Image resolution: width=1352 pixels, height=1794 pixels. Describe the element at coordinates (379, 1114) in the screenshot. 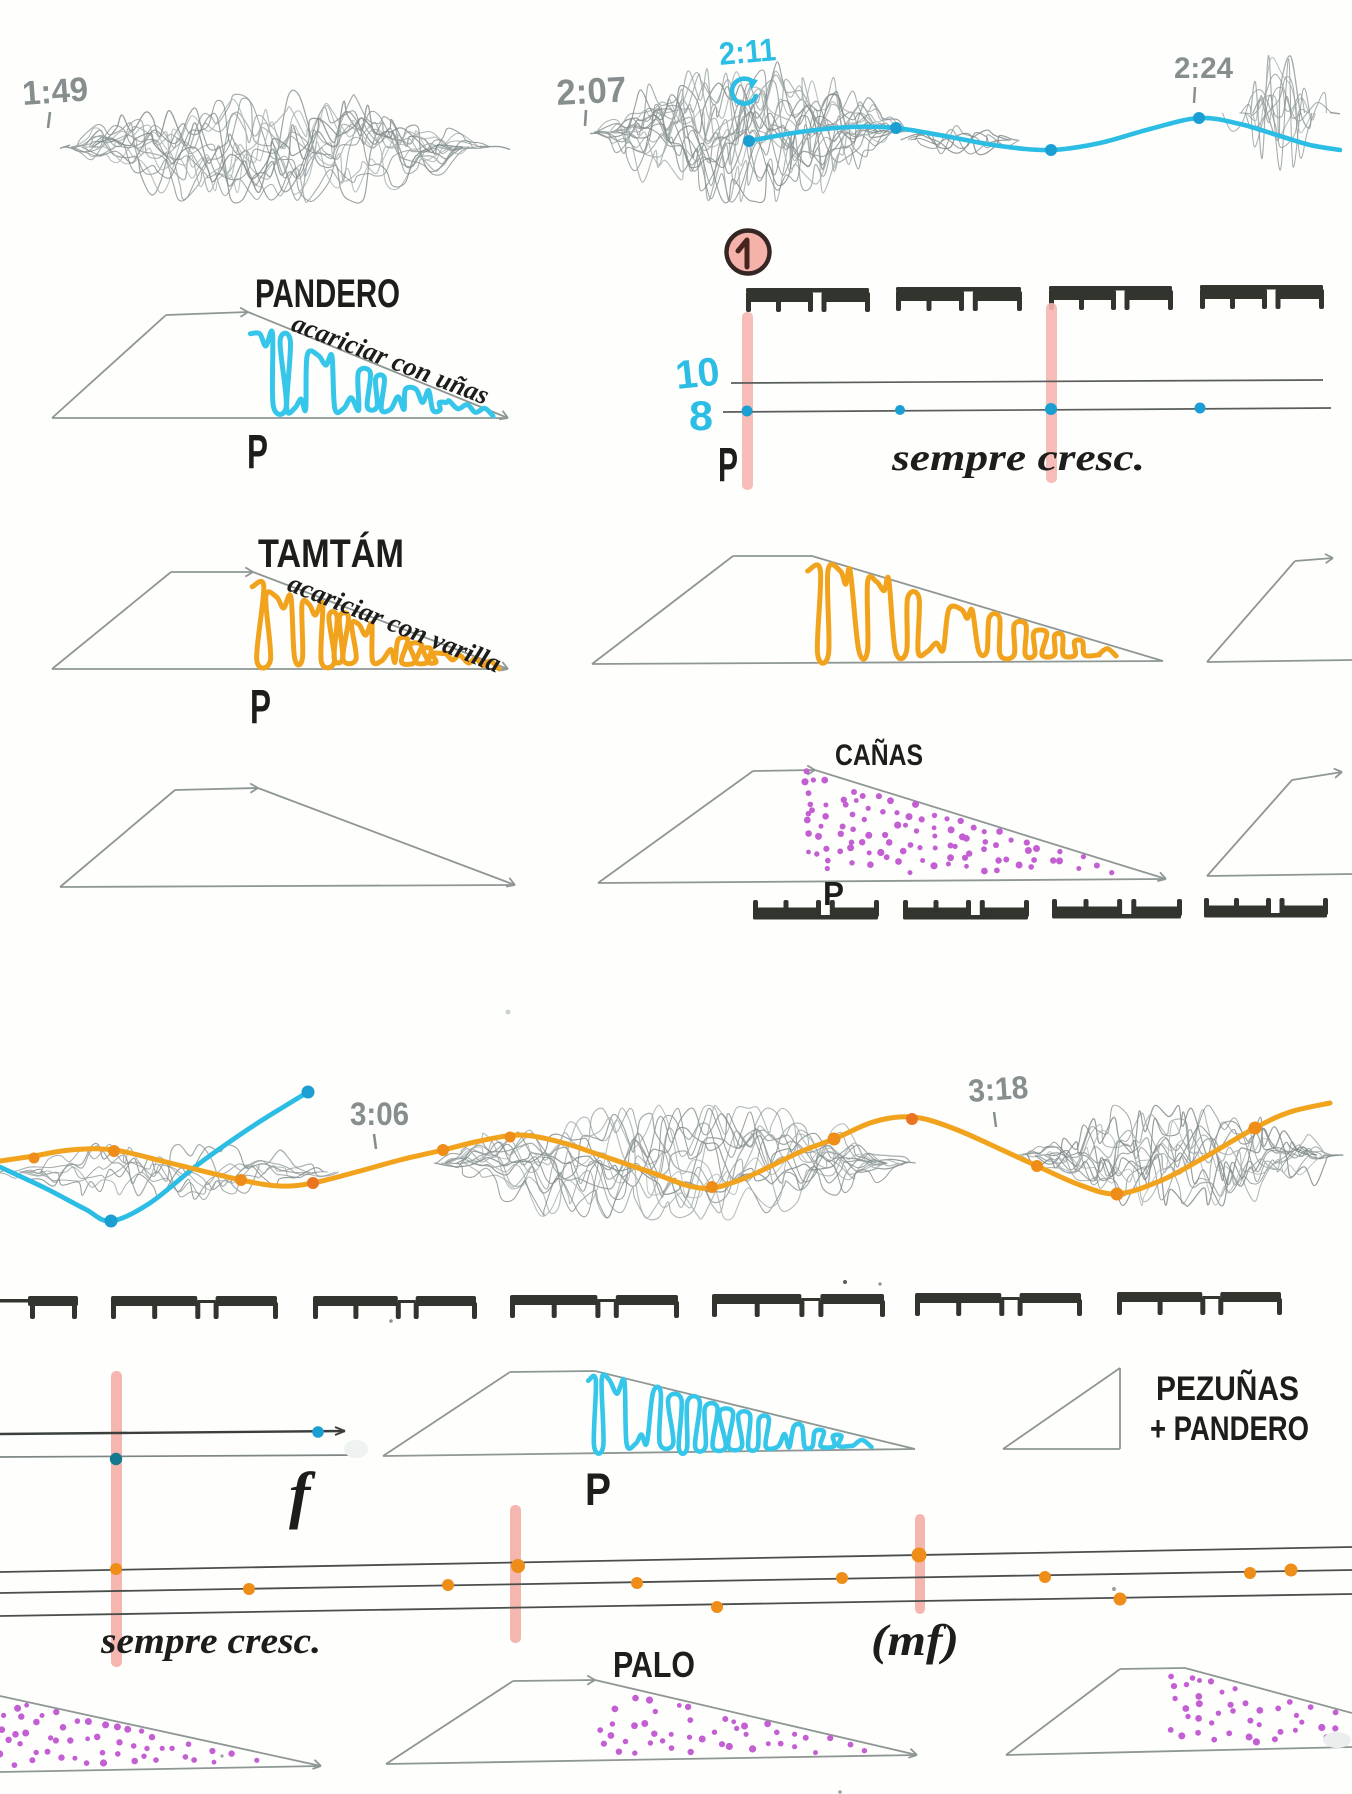

I see `svg-text: 3:06` at that location.